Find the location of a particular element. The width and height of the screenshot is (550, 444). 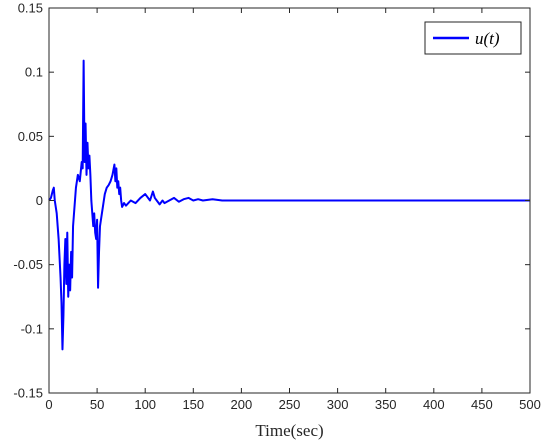

y-tick-label: -0.05 is located at coordinates (28, 264).